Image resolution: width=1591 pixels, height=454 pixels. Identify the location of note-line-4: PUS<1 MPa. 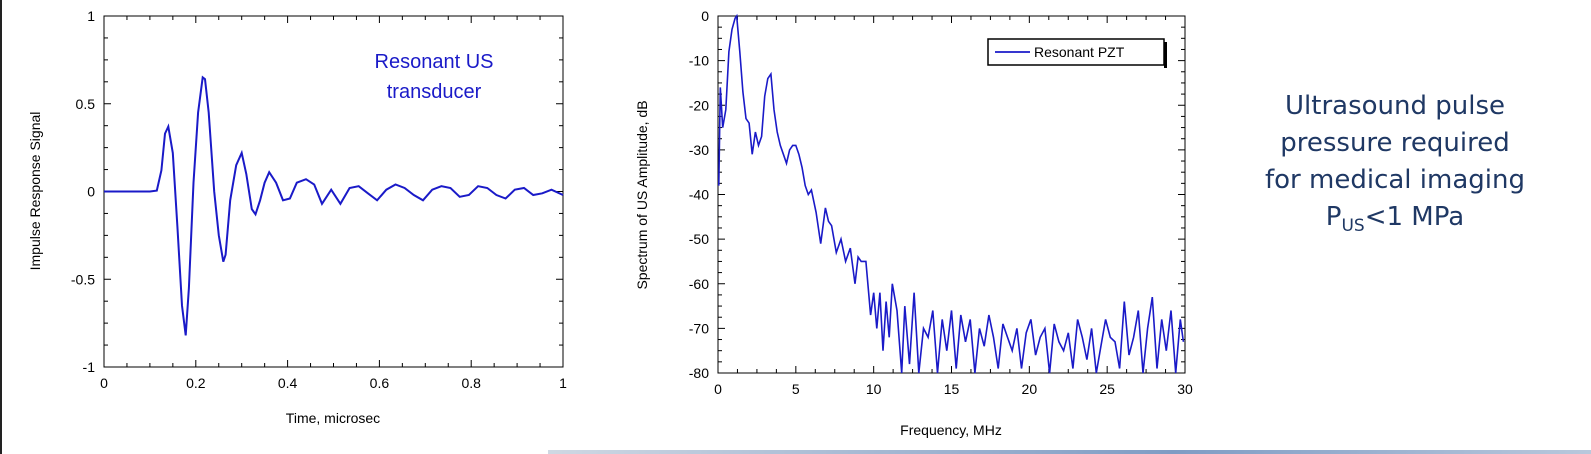
(1395, 217).